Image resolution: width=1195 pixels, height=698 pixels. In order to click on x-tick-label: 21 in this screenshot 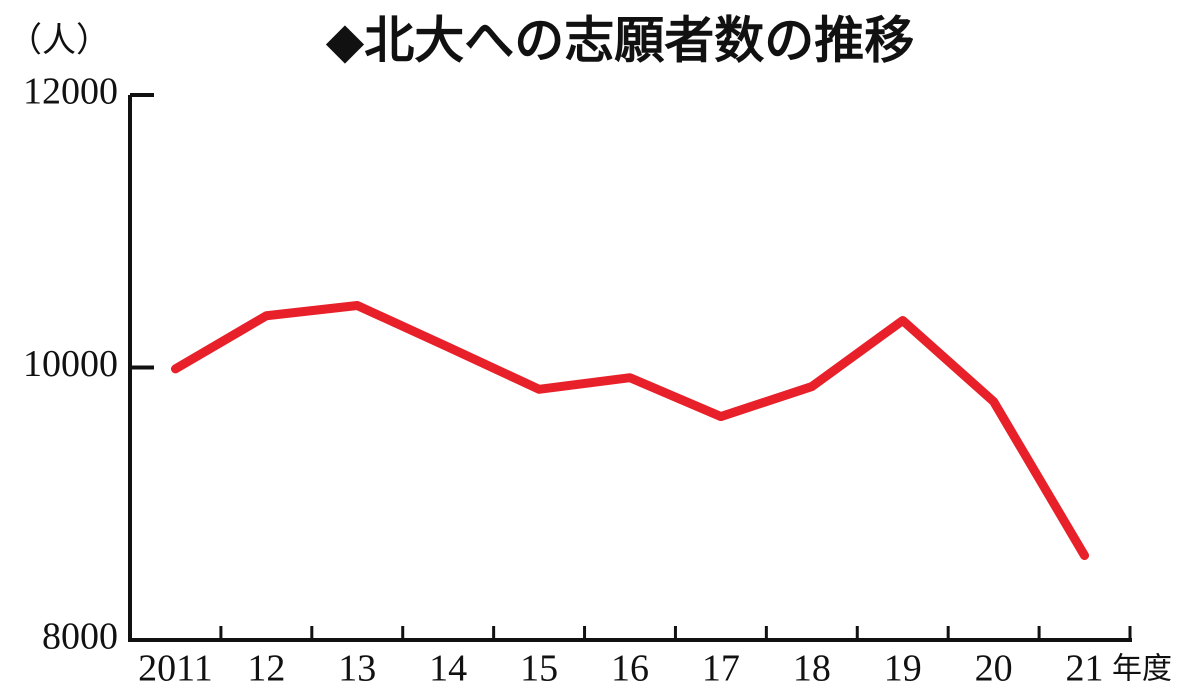, I will do `click(1085, 669)`.